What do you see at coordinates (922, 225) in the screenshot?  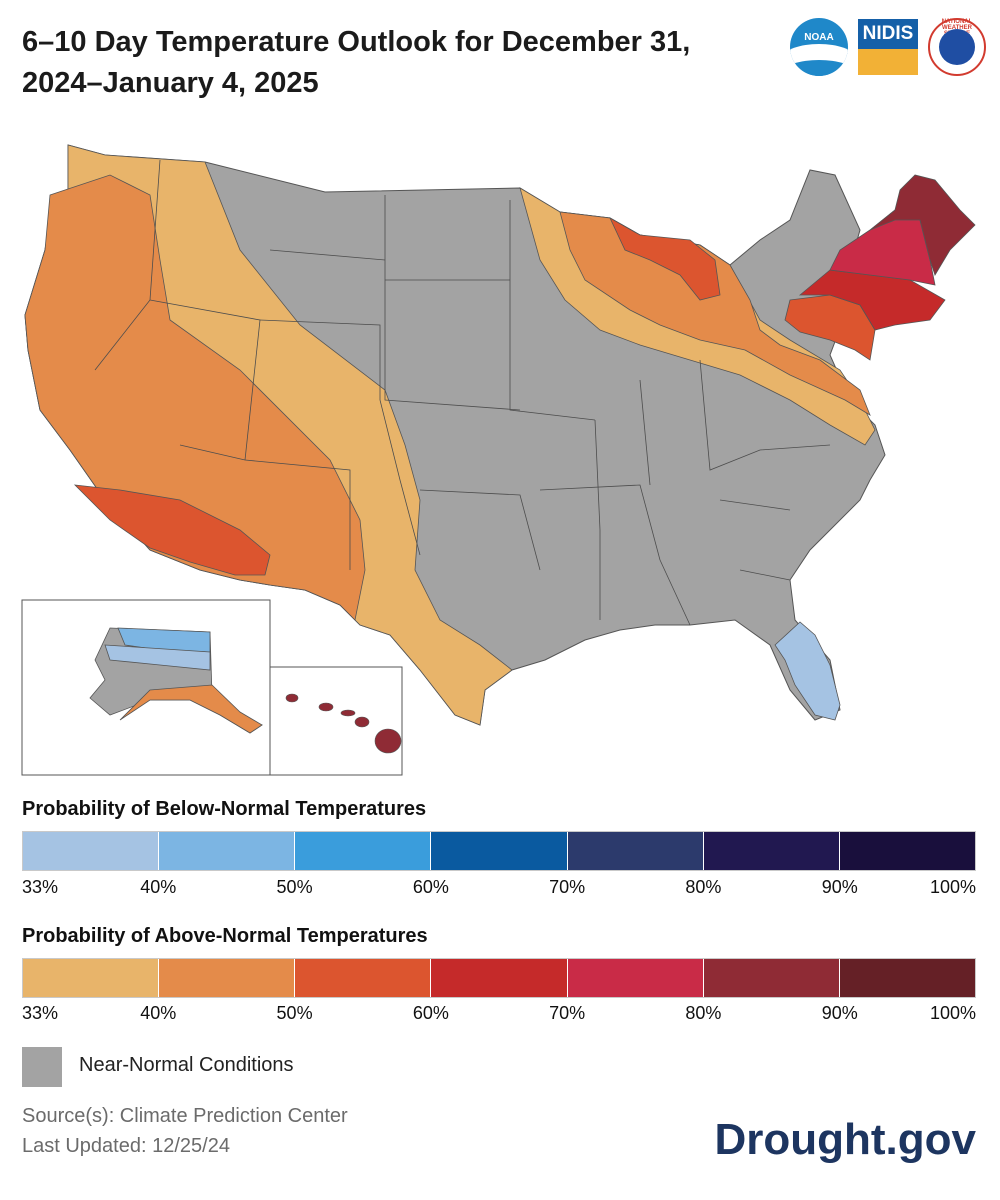 I see `region-above-80-maine` at bounding box center [922, 225].